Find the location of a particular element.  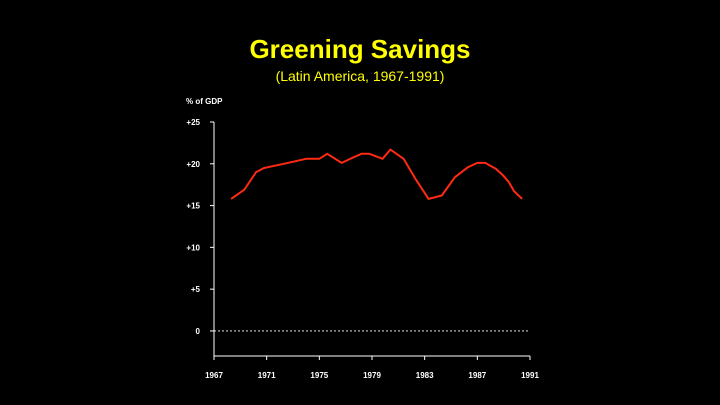

y-tick-label: +20 is located at coordinates (193, 164).